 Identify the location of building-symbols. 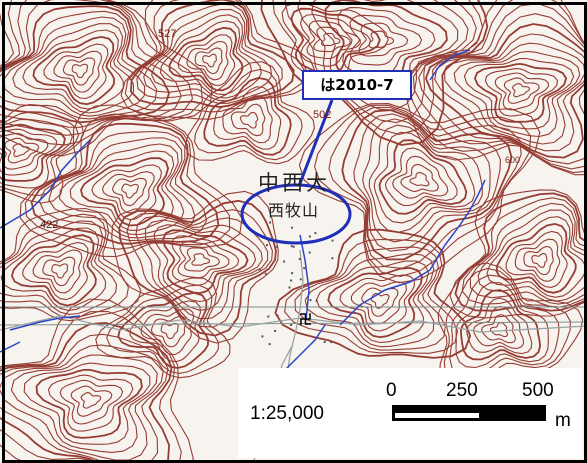
(296, 283).